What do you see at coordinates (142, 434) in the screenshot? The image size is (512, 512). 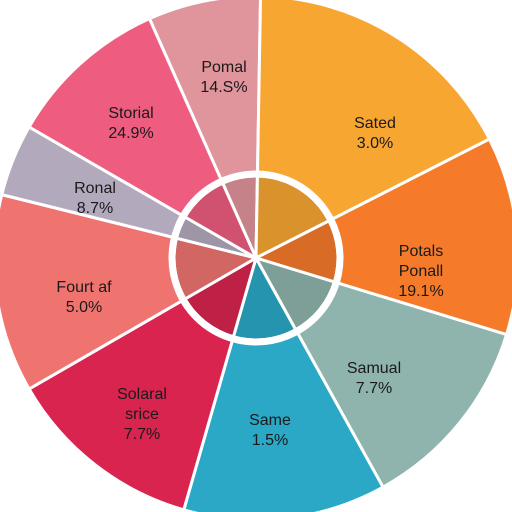 I see `slice-value-solaral-srice: 7.7%` at bounding box center [142, 434].